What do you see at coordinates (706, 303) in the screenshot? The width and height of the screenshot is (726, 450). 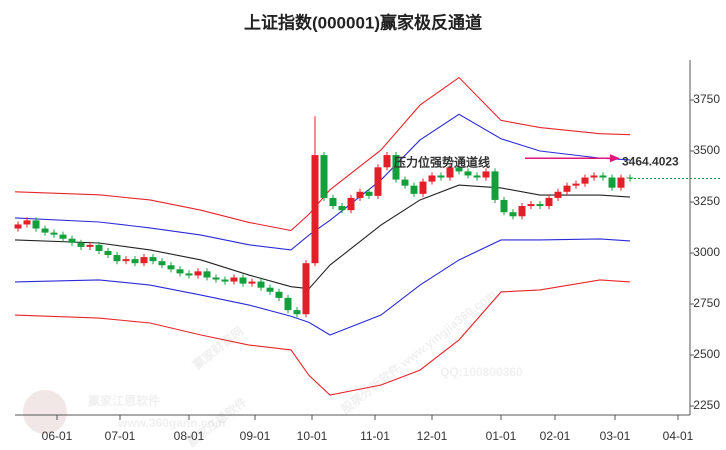 I see `y-tick-label: 2750` at bounding box center [706, 303].